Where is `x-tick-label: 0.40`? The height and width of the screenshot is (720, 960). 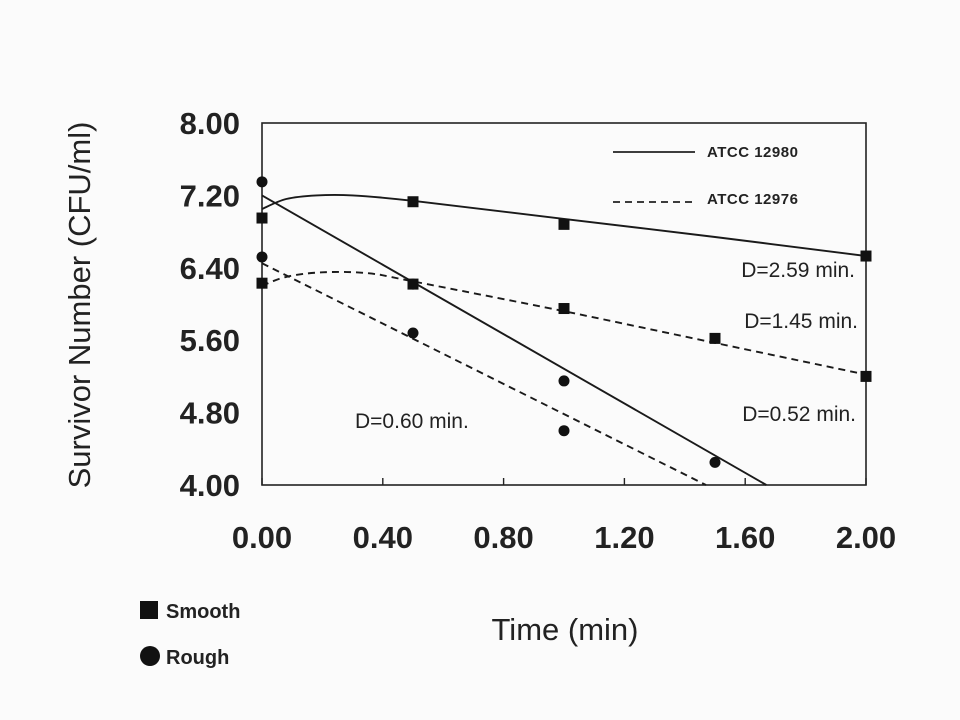 x-tick-label: 0.40 is located at coordinates (383, 537).